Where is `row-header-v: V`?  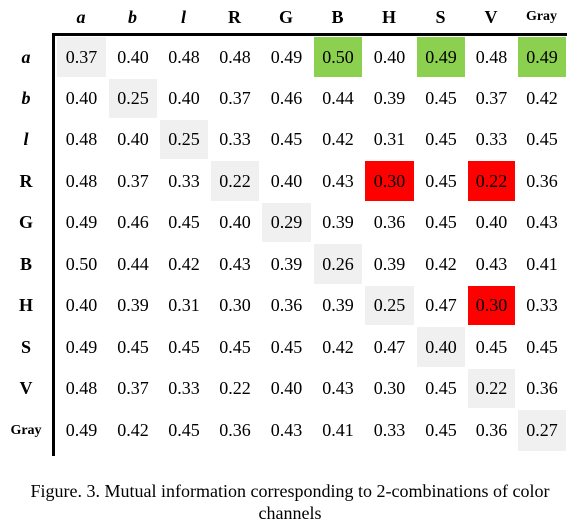 row-header-v: V is located at coordinates (26, 388).